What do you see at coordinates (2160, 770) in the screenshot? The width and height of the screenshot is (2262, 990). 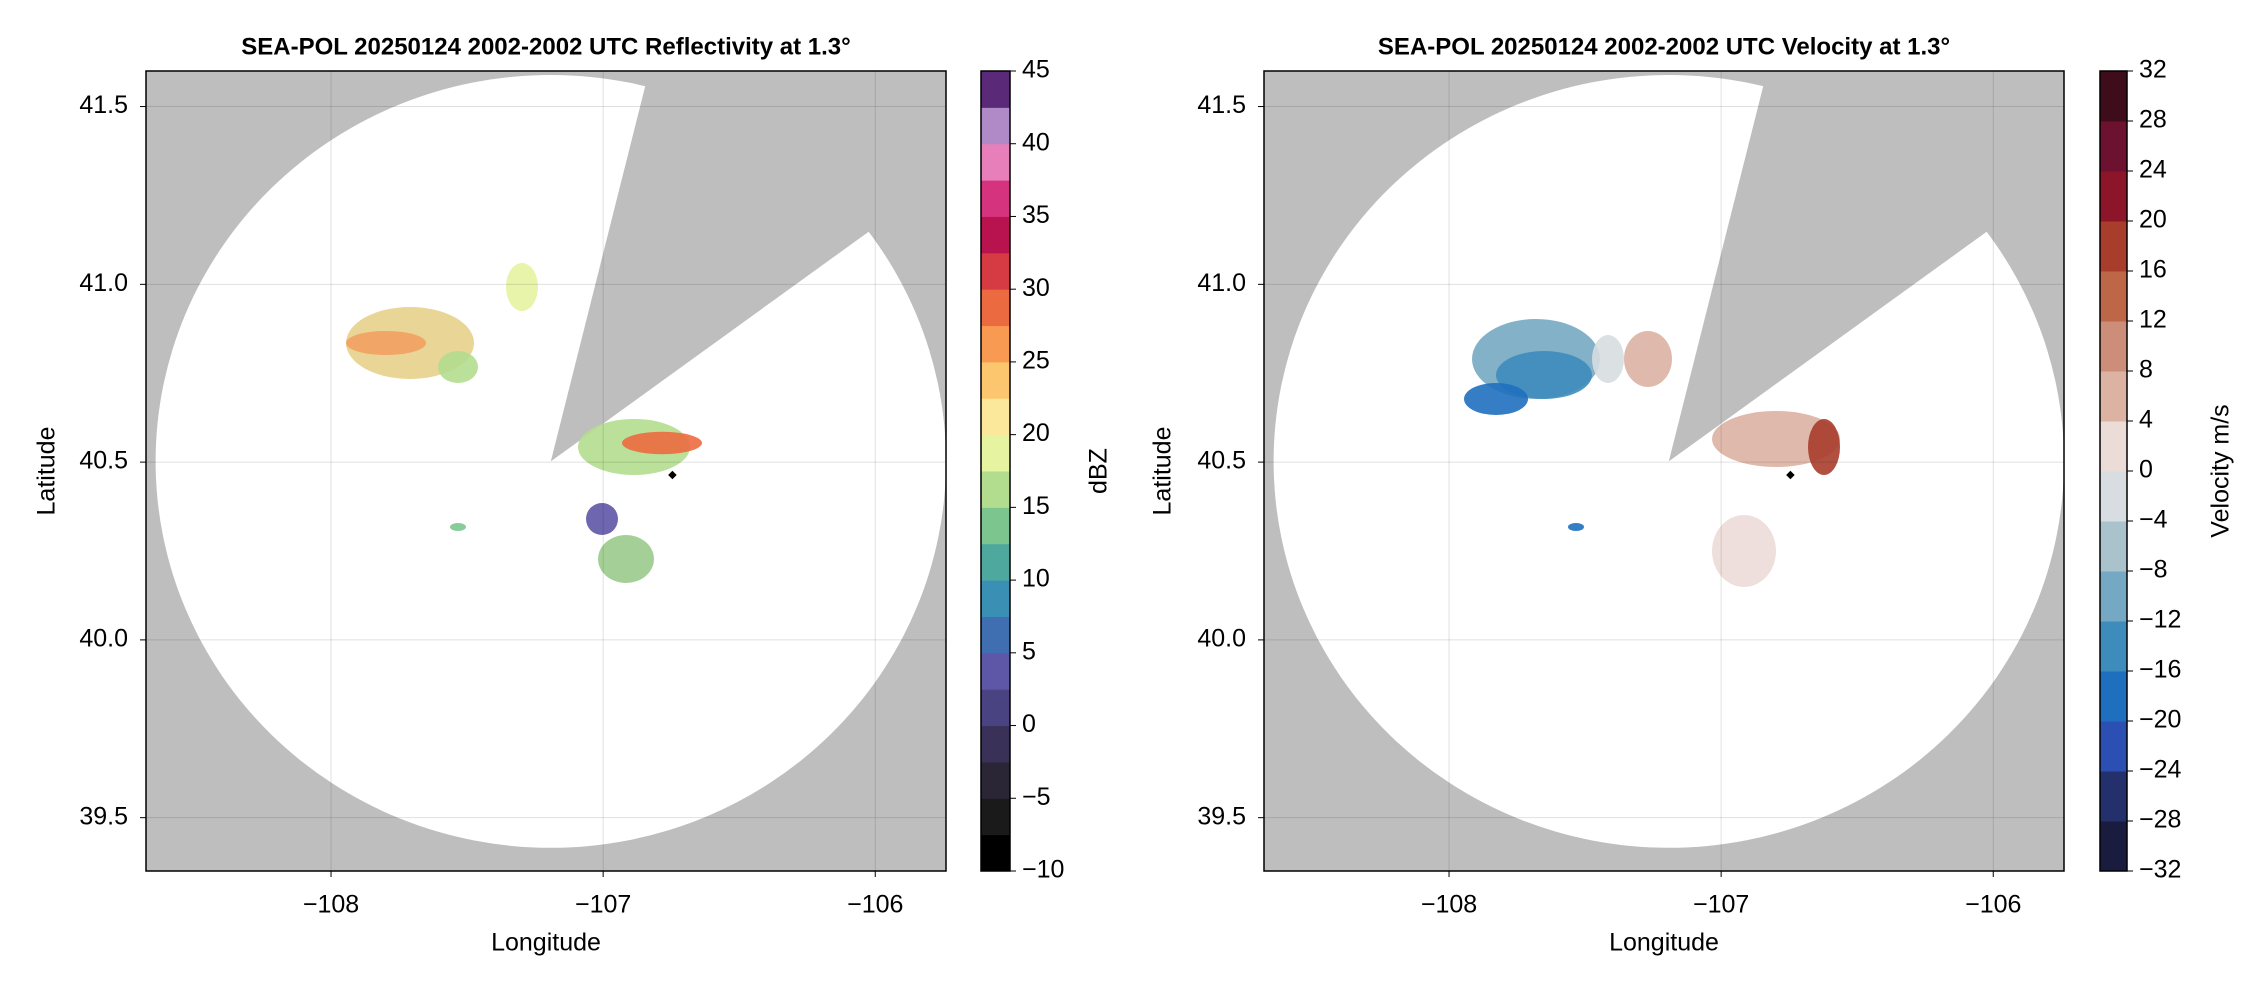 I see `colorbar-tick-label: −24` at bounding box center [2160, 770].